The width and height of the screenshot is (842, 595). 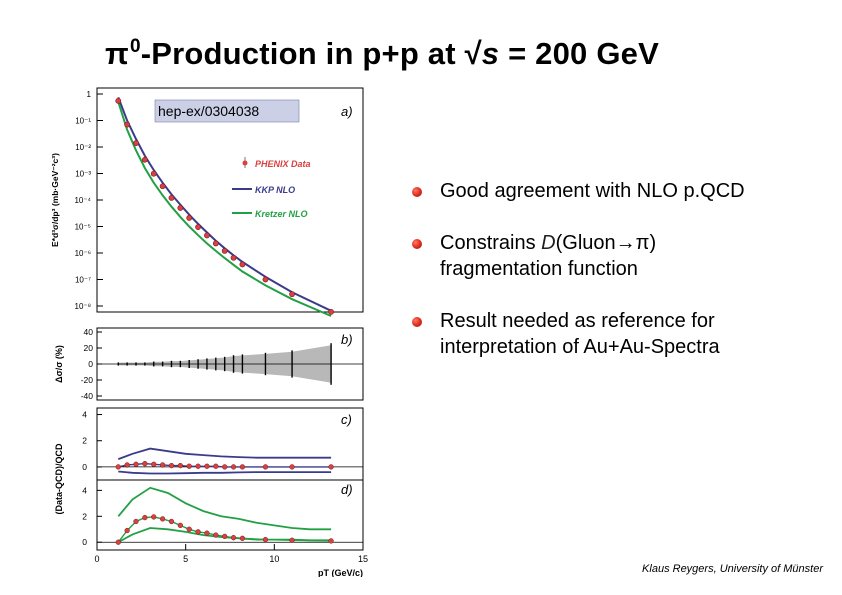 I want to click on bullet-item-agreement: Good agreement with NLO p.QCD, so click(x=620, y=191).